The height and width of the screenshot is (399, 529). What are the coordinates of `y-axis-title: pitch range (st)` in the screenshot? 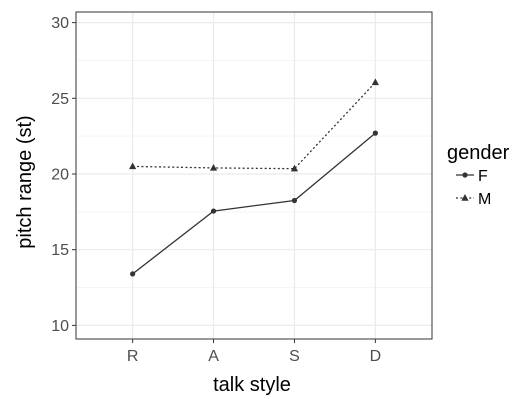 It's located at (25, 181).